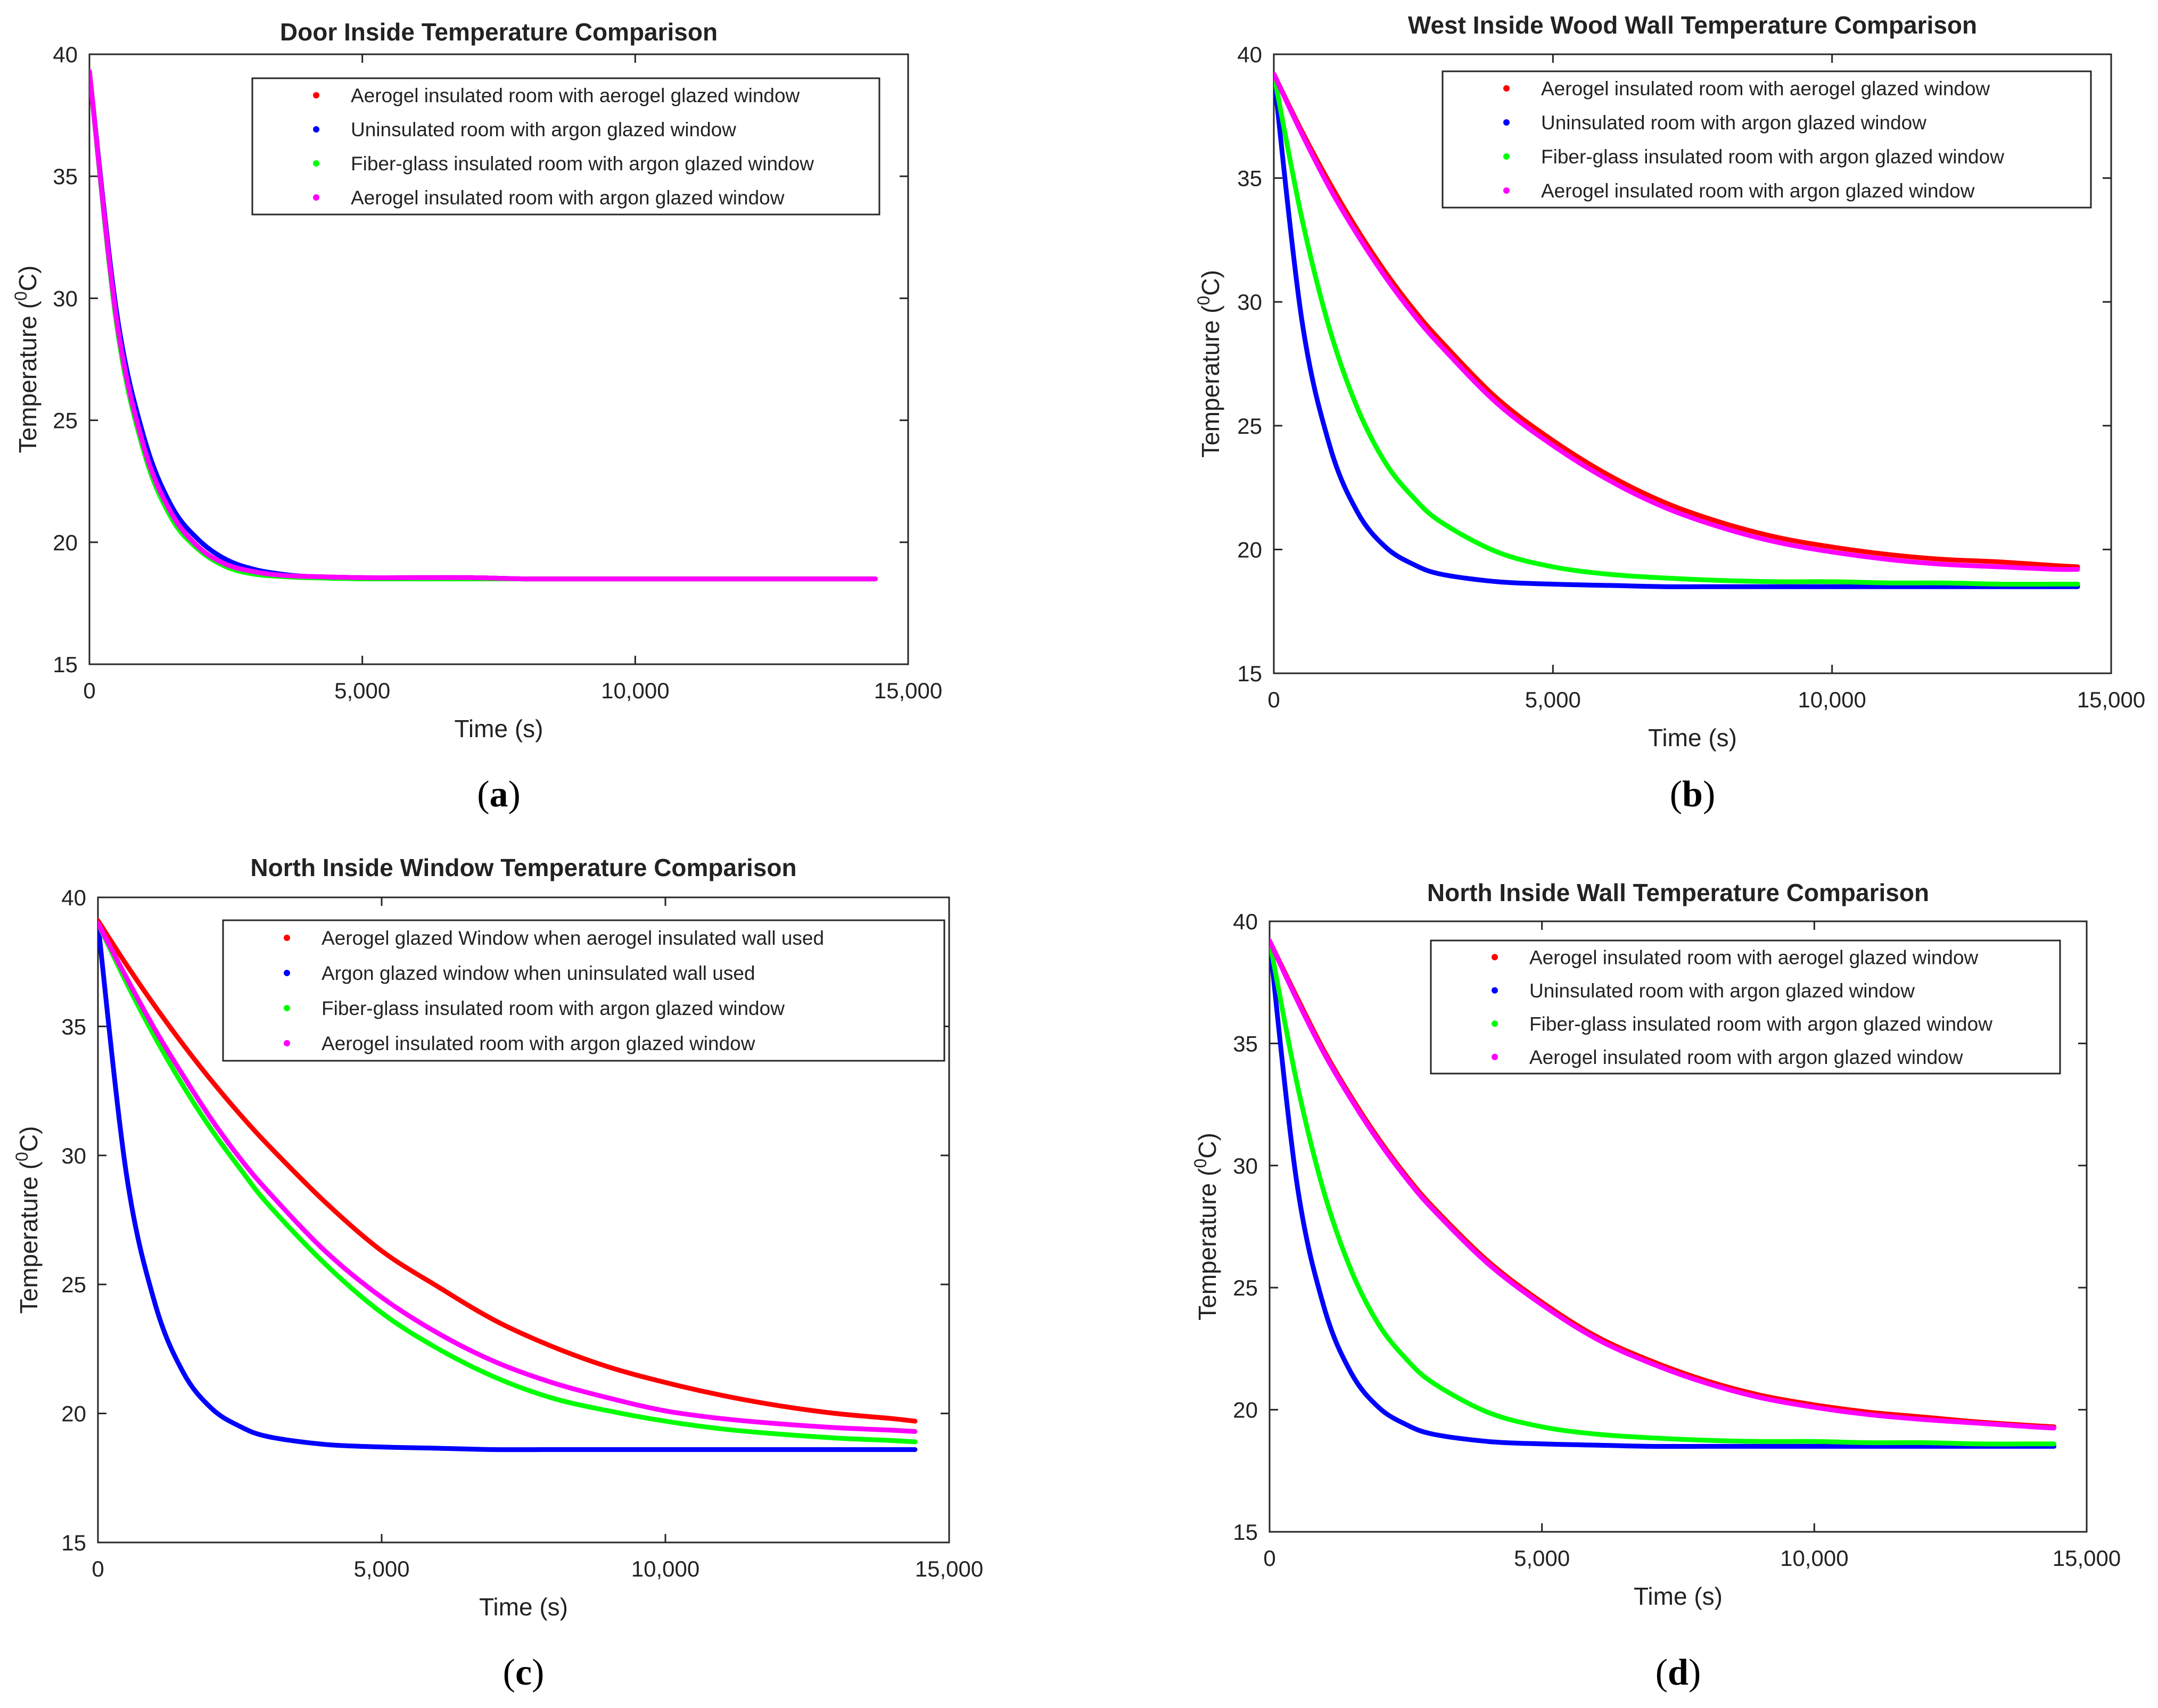 Image resolution: width=2158 pixels, height=1708 pixels. What do you see at coordinates (1678, 892) in the screenshot?
I see `chart-title: North Inside Wall Temperature Comparison` at bounding box center [1678, 892].